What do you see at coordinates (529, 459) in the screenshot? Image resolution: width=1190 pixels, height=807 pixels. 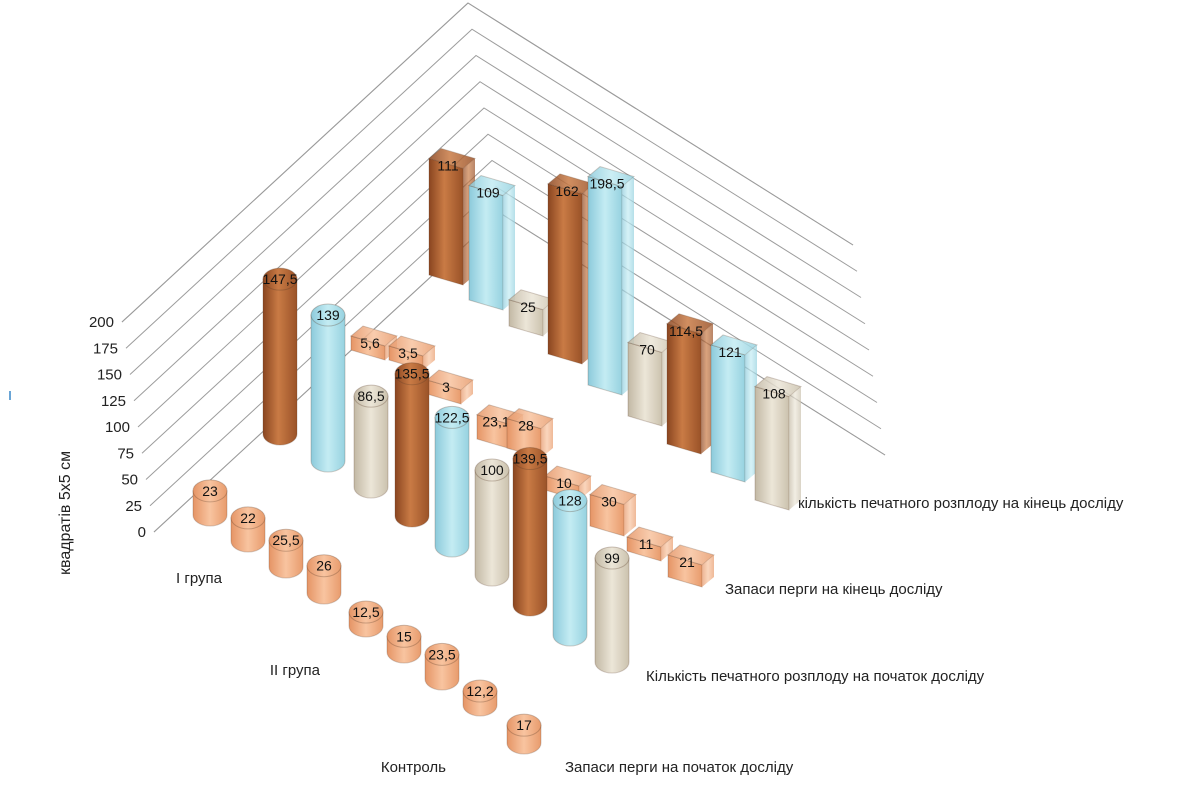 I see `data-label: 139,5` at bounding box center [529, 459].